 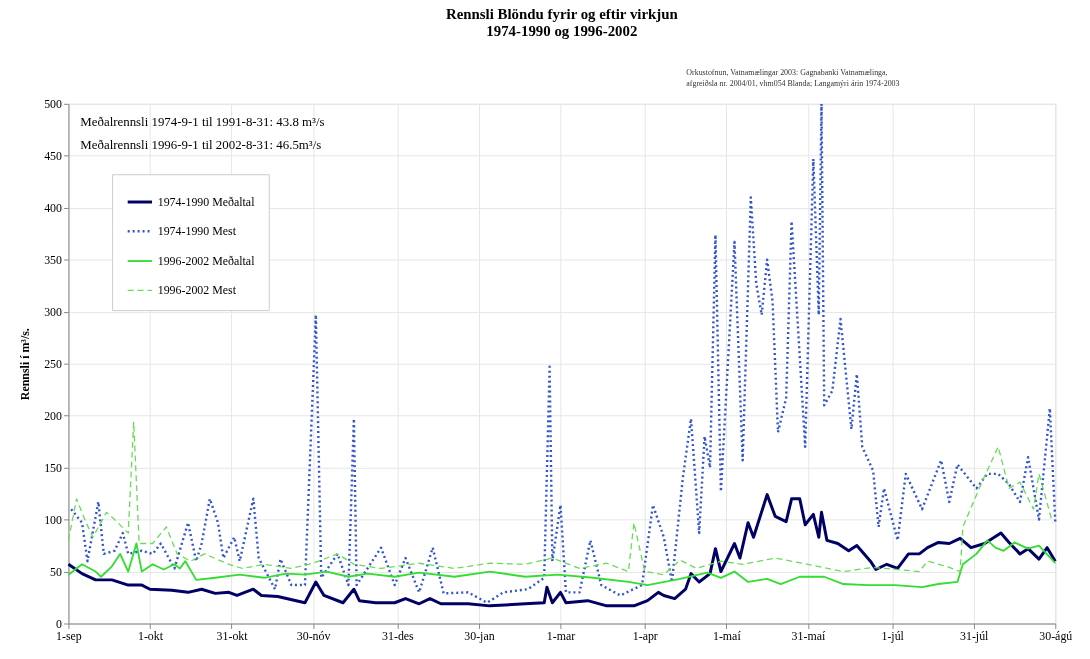 I want to click on legend-label: 1974-1990 Mest, so click(x=197, y=231).